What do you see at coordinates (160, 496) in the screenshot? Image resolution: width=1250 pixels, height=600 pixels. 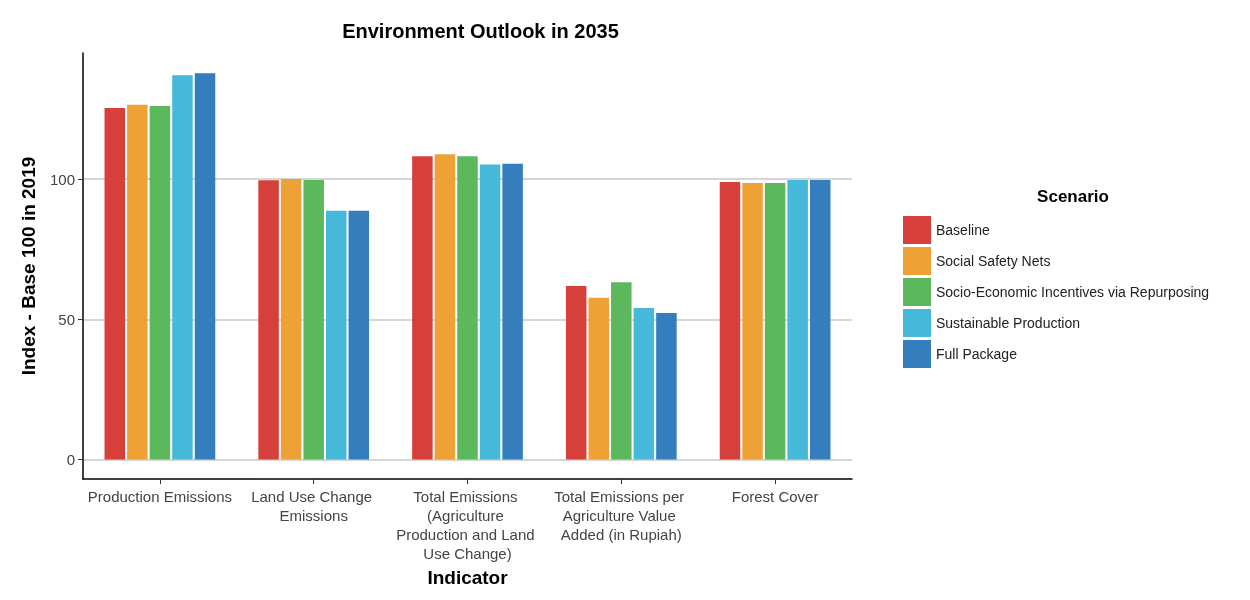 I see `x-tick-label: Production Emissions` at bounding box center [160, 496].